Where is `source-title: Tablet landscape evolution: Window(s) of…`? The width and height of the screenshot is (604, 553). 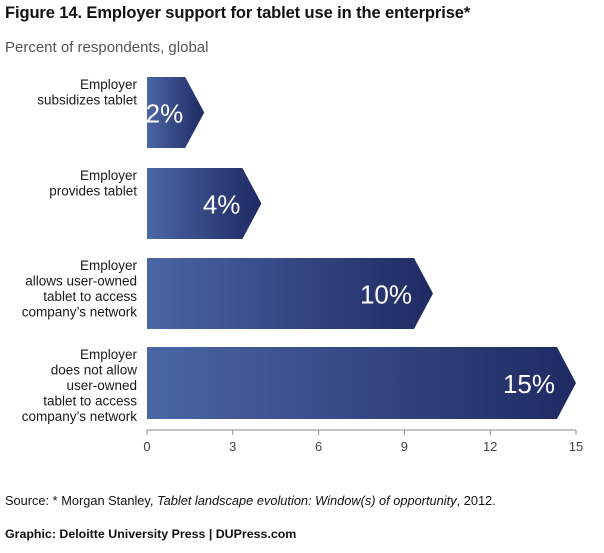 source-title: Tablet landscape evolution: Window(s) of… is located at coordinates (306, 500).